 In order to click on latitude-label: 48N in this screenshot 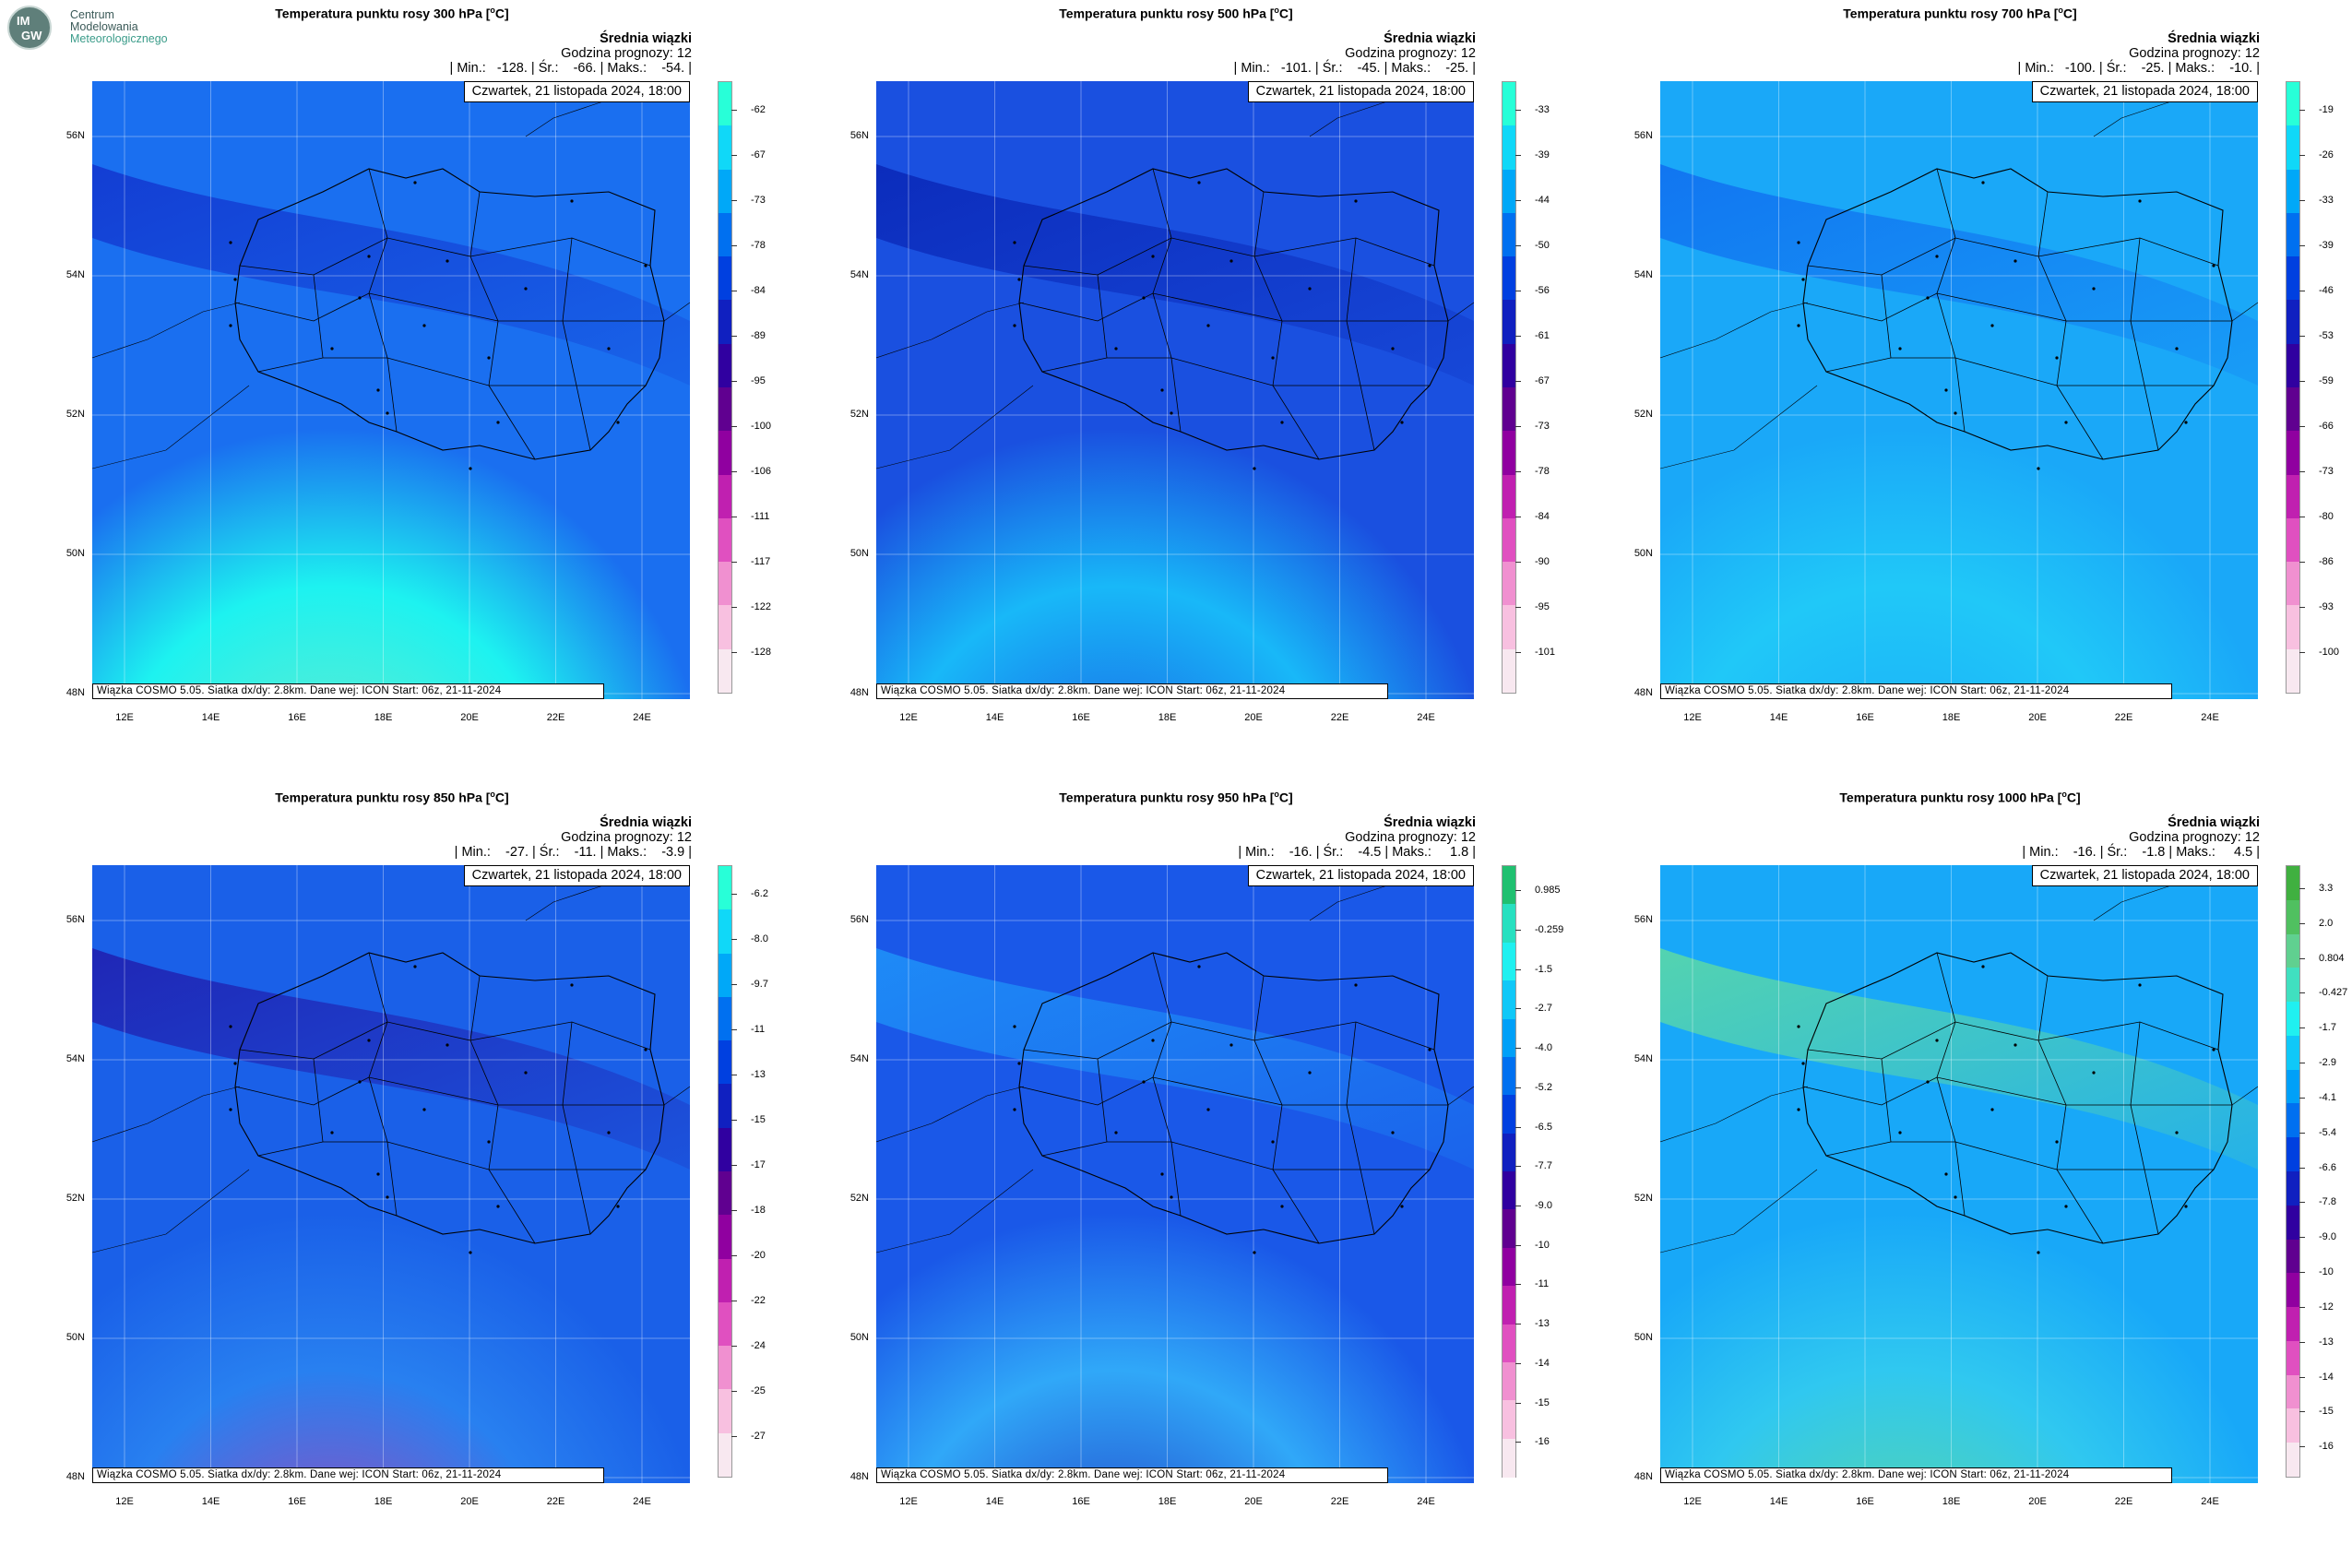, I will do `click(75, 692)`.